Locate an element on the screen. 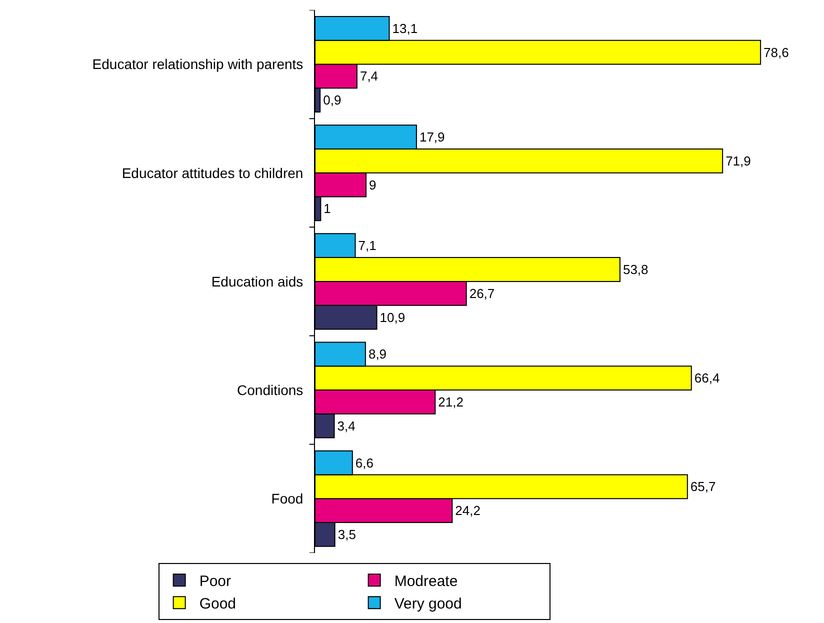 The width and height of the screenshot is (824, 623). data-label: 71,9 is located at coordinates (738, 160).